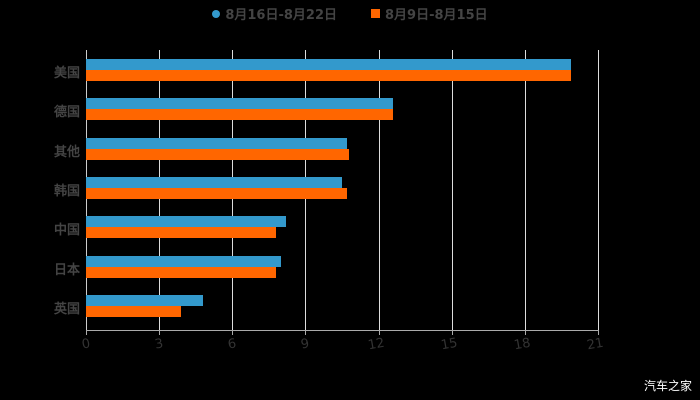 The image size is (700, 400). I want to click on y-axis-label: 德国, so click(66, 113).